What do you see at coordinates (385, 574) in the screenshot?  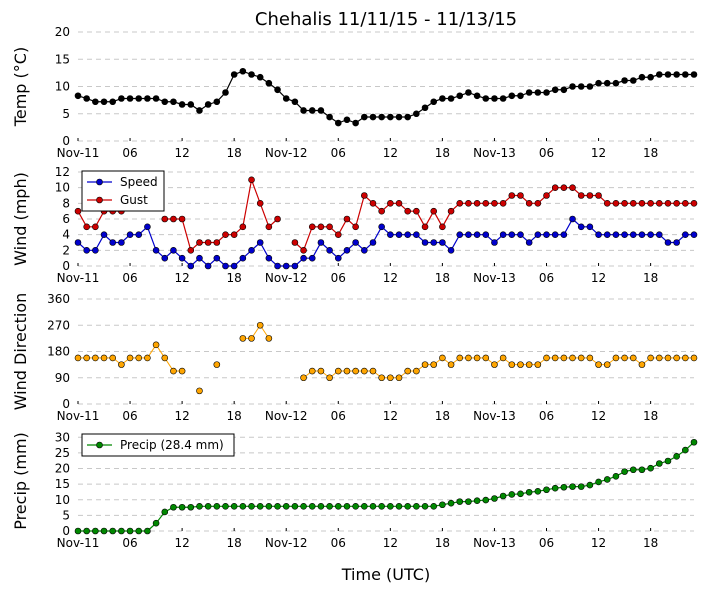 I see `x-axis-label: Time (UTC)` at bounding box center [385, 574].